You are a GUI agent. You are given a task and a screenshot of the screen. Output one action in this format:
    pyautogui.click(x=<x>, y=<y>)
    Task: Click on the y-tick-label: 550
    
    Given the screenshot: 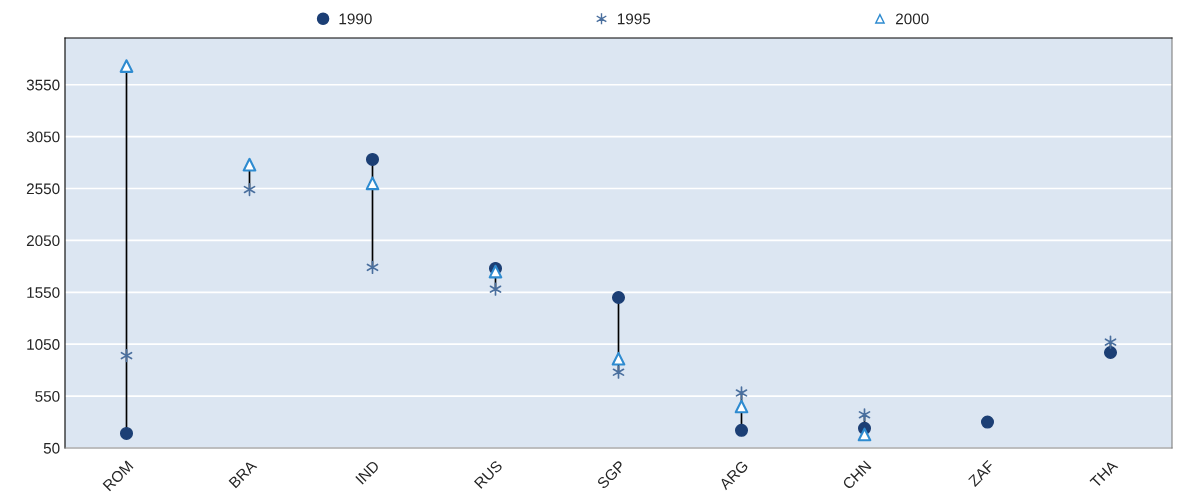 What is the action you would take?
    pyautogui.click(x=47, y=396)
    